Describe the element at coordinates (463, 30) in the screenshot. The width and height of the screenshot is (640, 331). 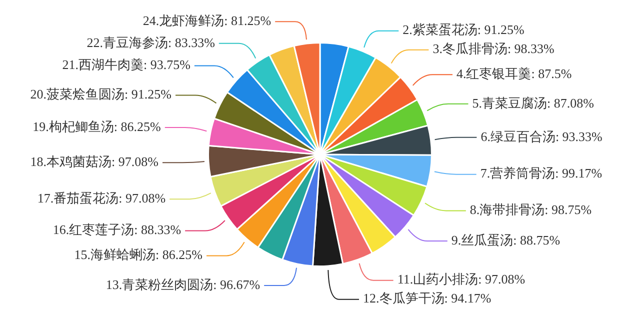
I see `slice-label: 2.紫菜蛋花汤: 91.25%` at that location.